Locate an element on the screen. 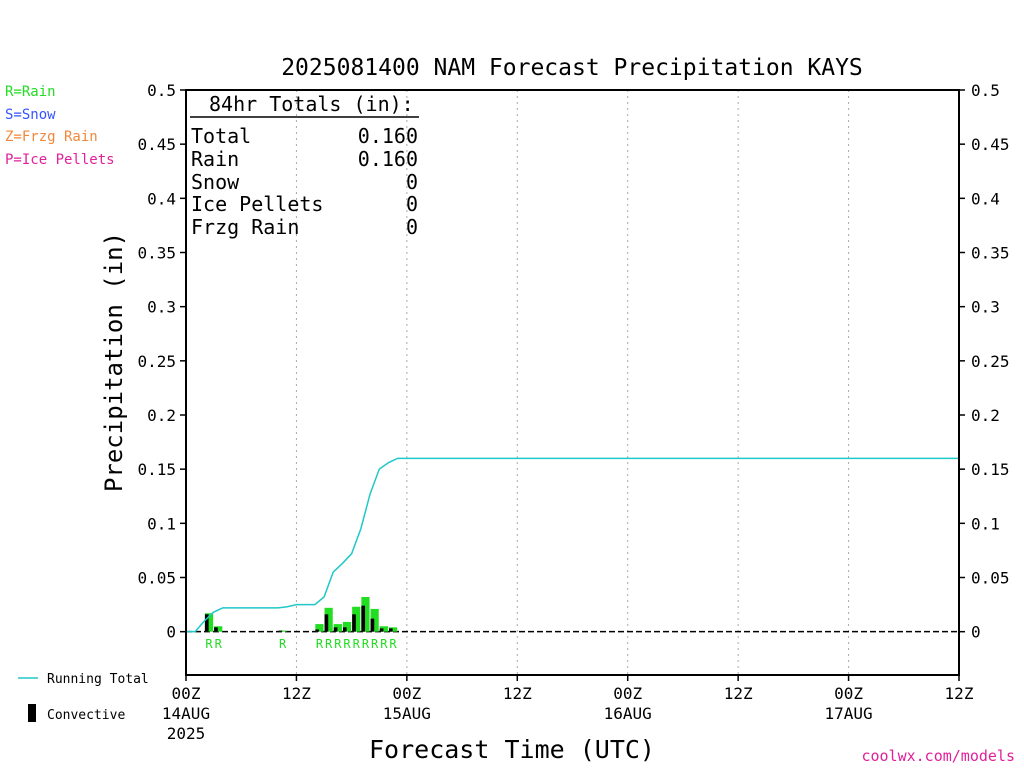  legend-rain: R=Rain is located at coordinates (30, 92).